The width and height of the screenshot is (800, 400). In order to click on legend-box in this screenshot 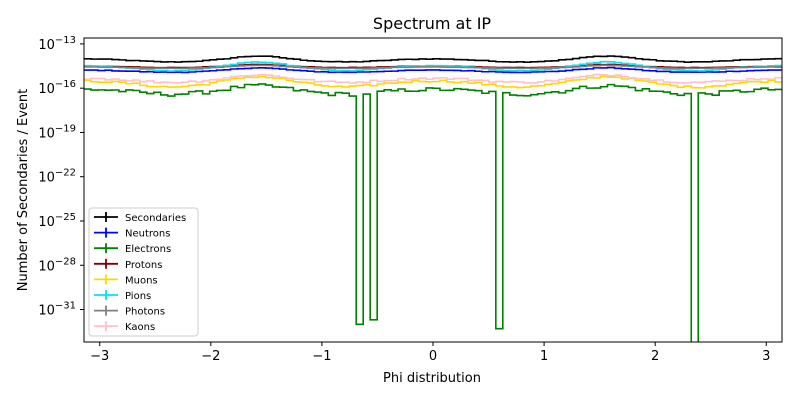, I will do `click(143, 272)`.